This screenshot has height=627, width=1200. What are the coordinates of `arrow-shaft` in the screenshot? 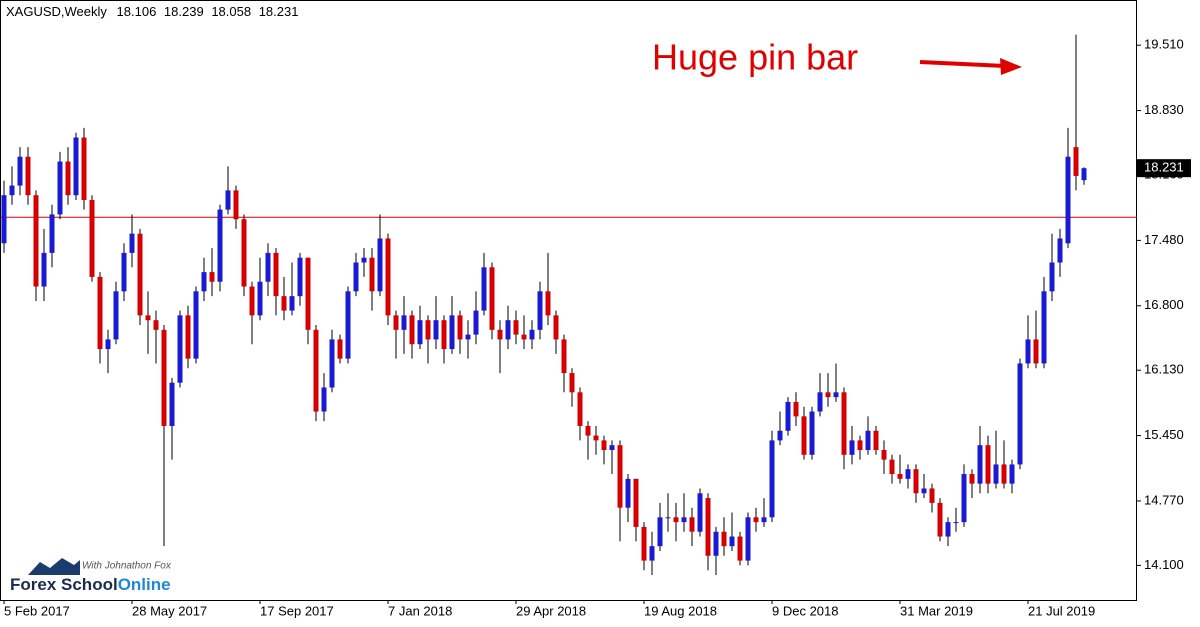 It's located at (962, 64).